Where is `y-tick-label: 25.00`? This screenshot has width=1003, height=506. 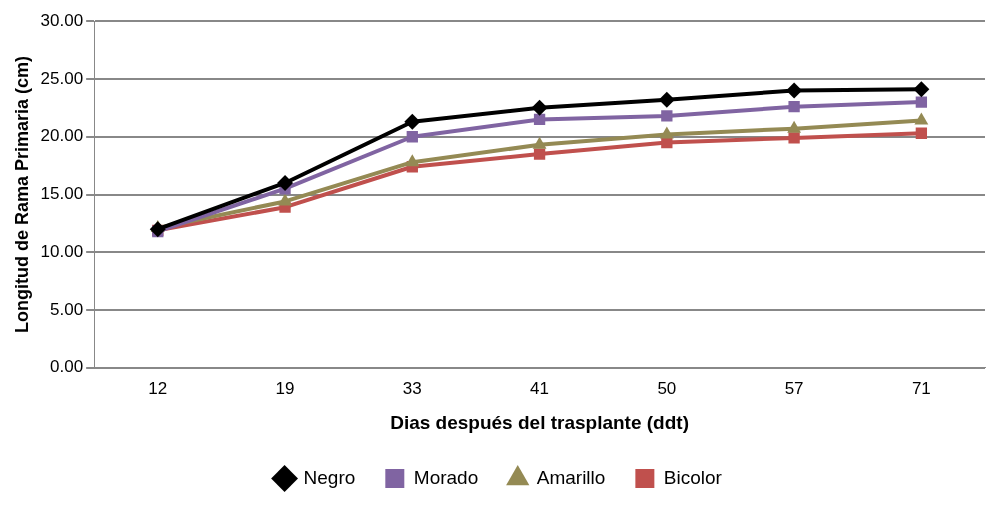 y-tick-label: 25.00 is located at coordinates (62, 78).